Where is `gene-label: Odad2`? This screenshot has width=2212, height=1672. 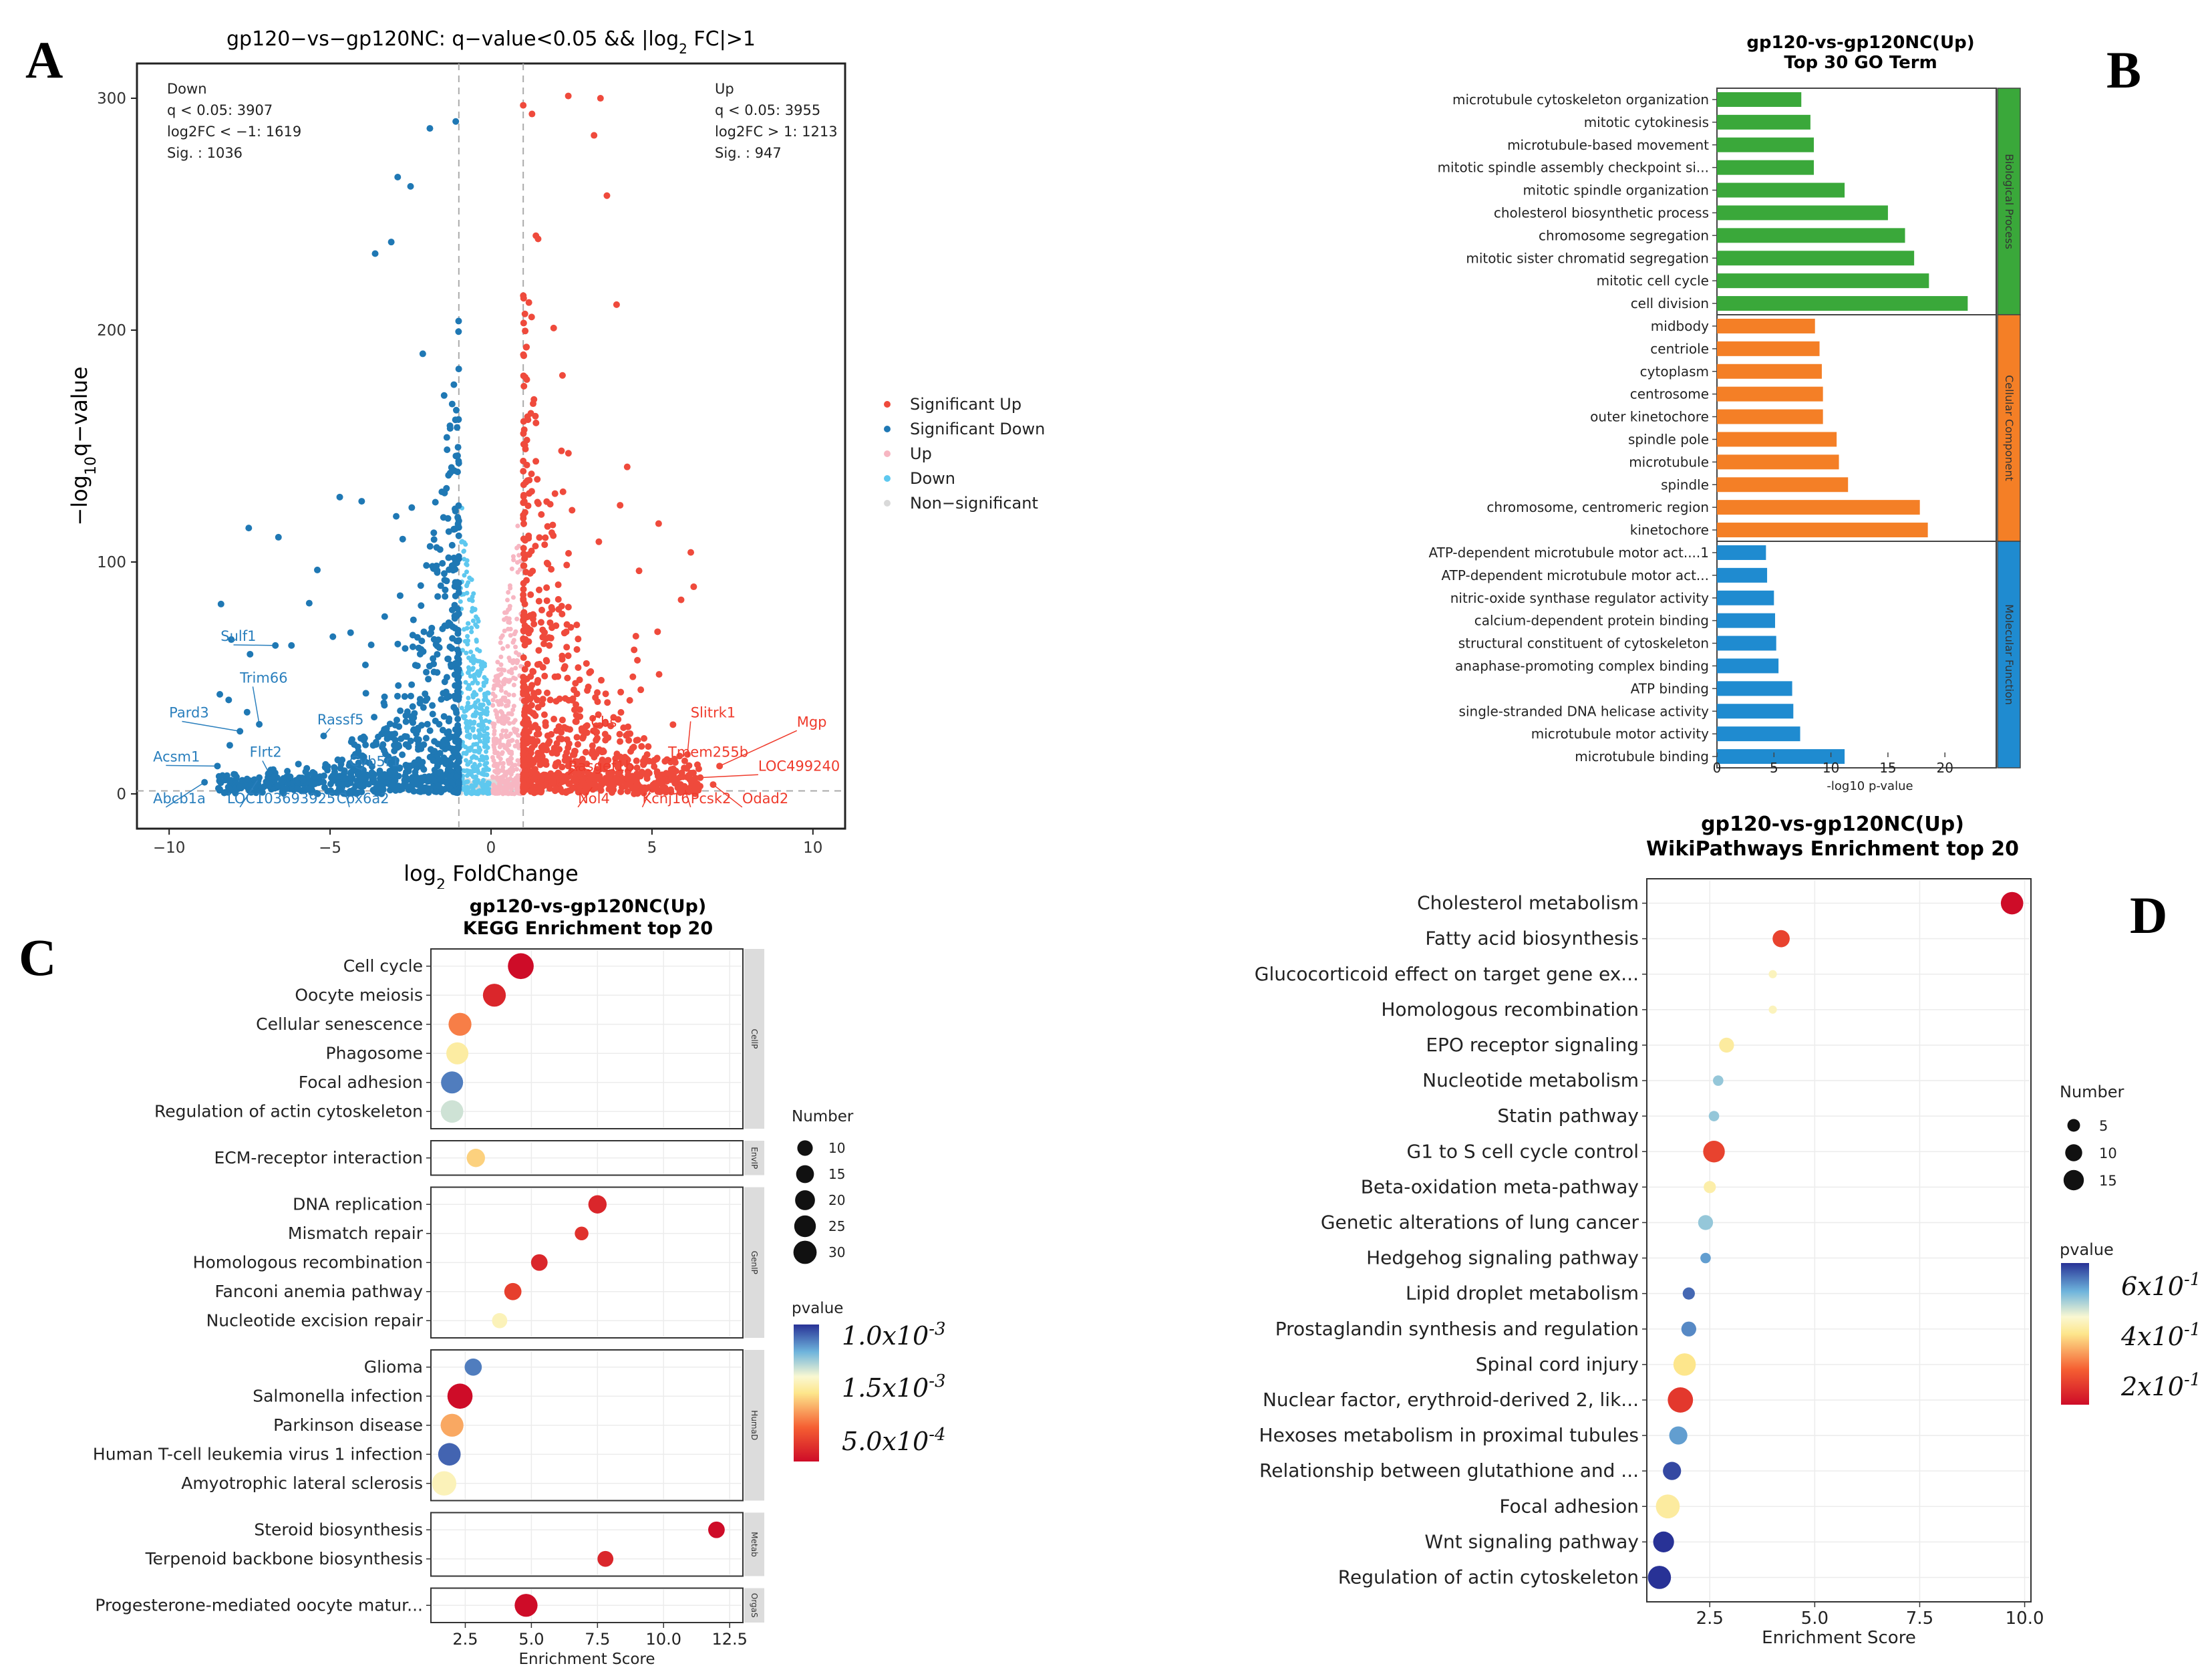
gene-label: Odad2 is located at coordinates (765, 799).